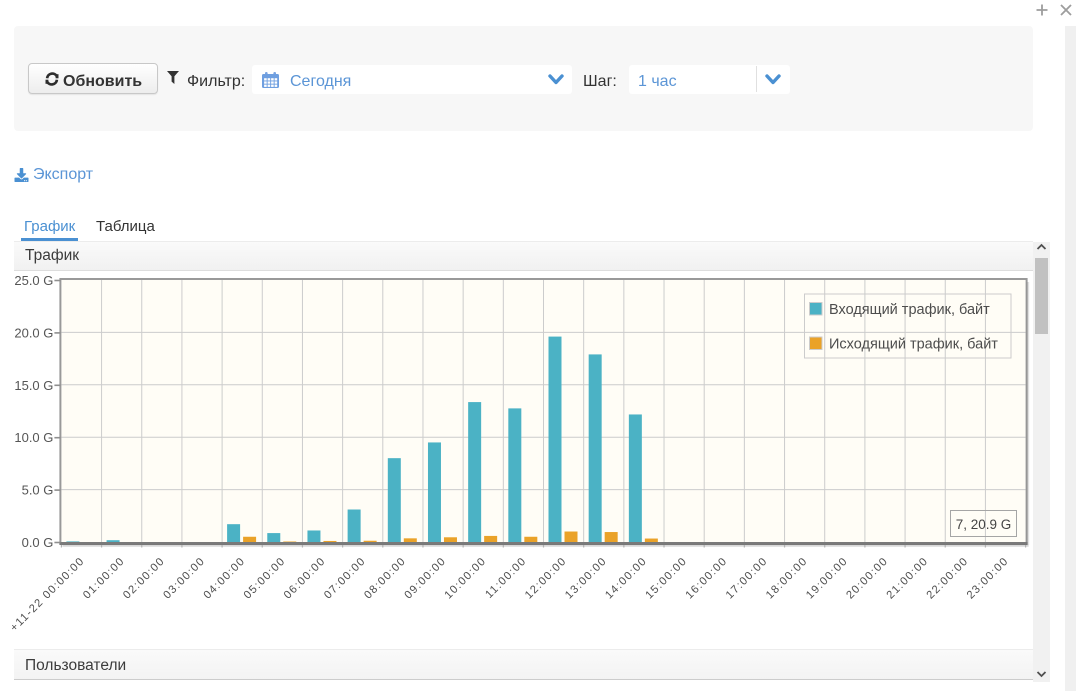 This screenshot has width=1076, height=691. I want to click on svg-text: 08:00:00, so click(385, 578).